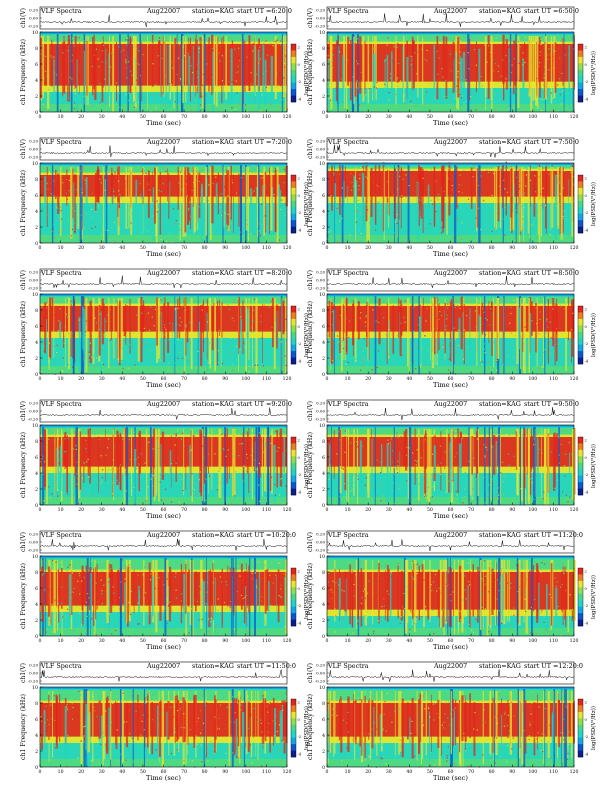 The image size is (612, 797). What do you see at coordinates (587, 606) in the screenshot?
I see `colorbar-tick-label: -2` at bounding box center [587, 606].